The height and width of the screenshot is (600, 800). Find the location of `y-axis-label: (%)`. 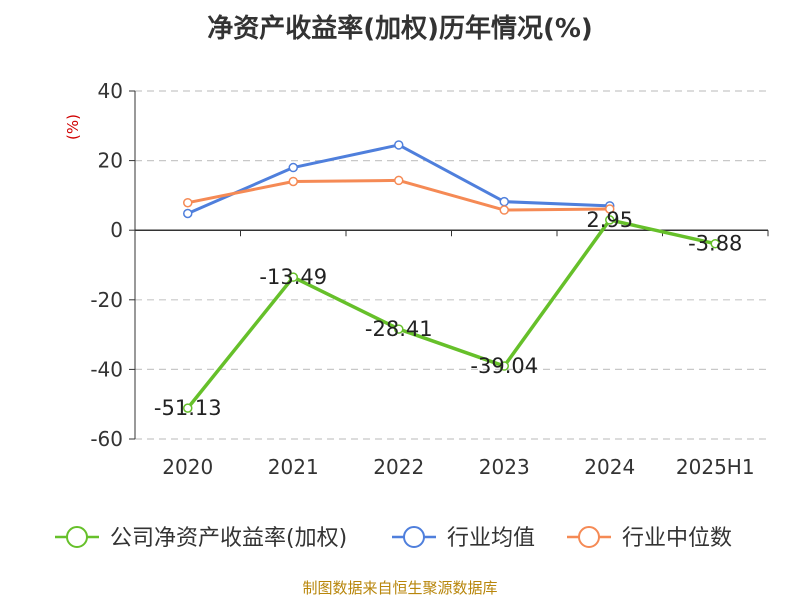

y-axis-label: (%) is located at coordinates (73, 127).